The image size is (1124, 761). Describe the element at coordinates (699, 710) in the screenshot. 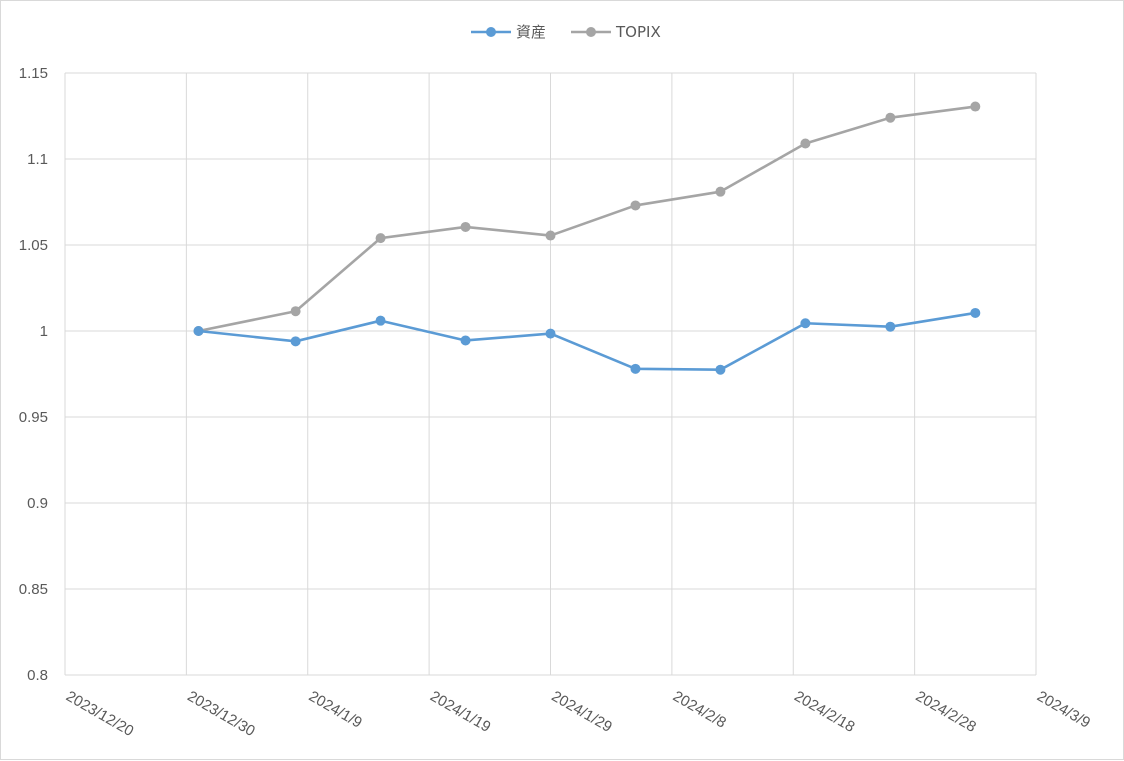

I see `x-tick-label: 2024/2/8` at that location.